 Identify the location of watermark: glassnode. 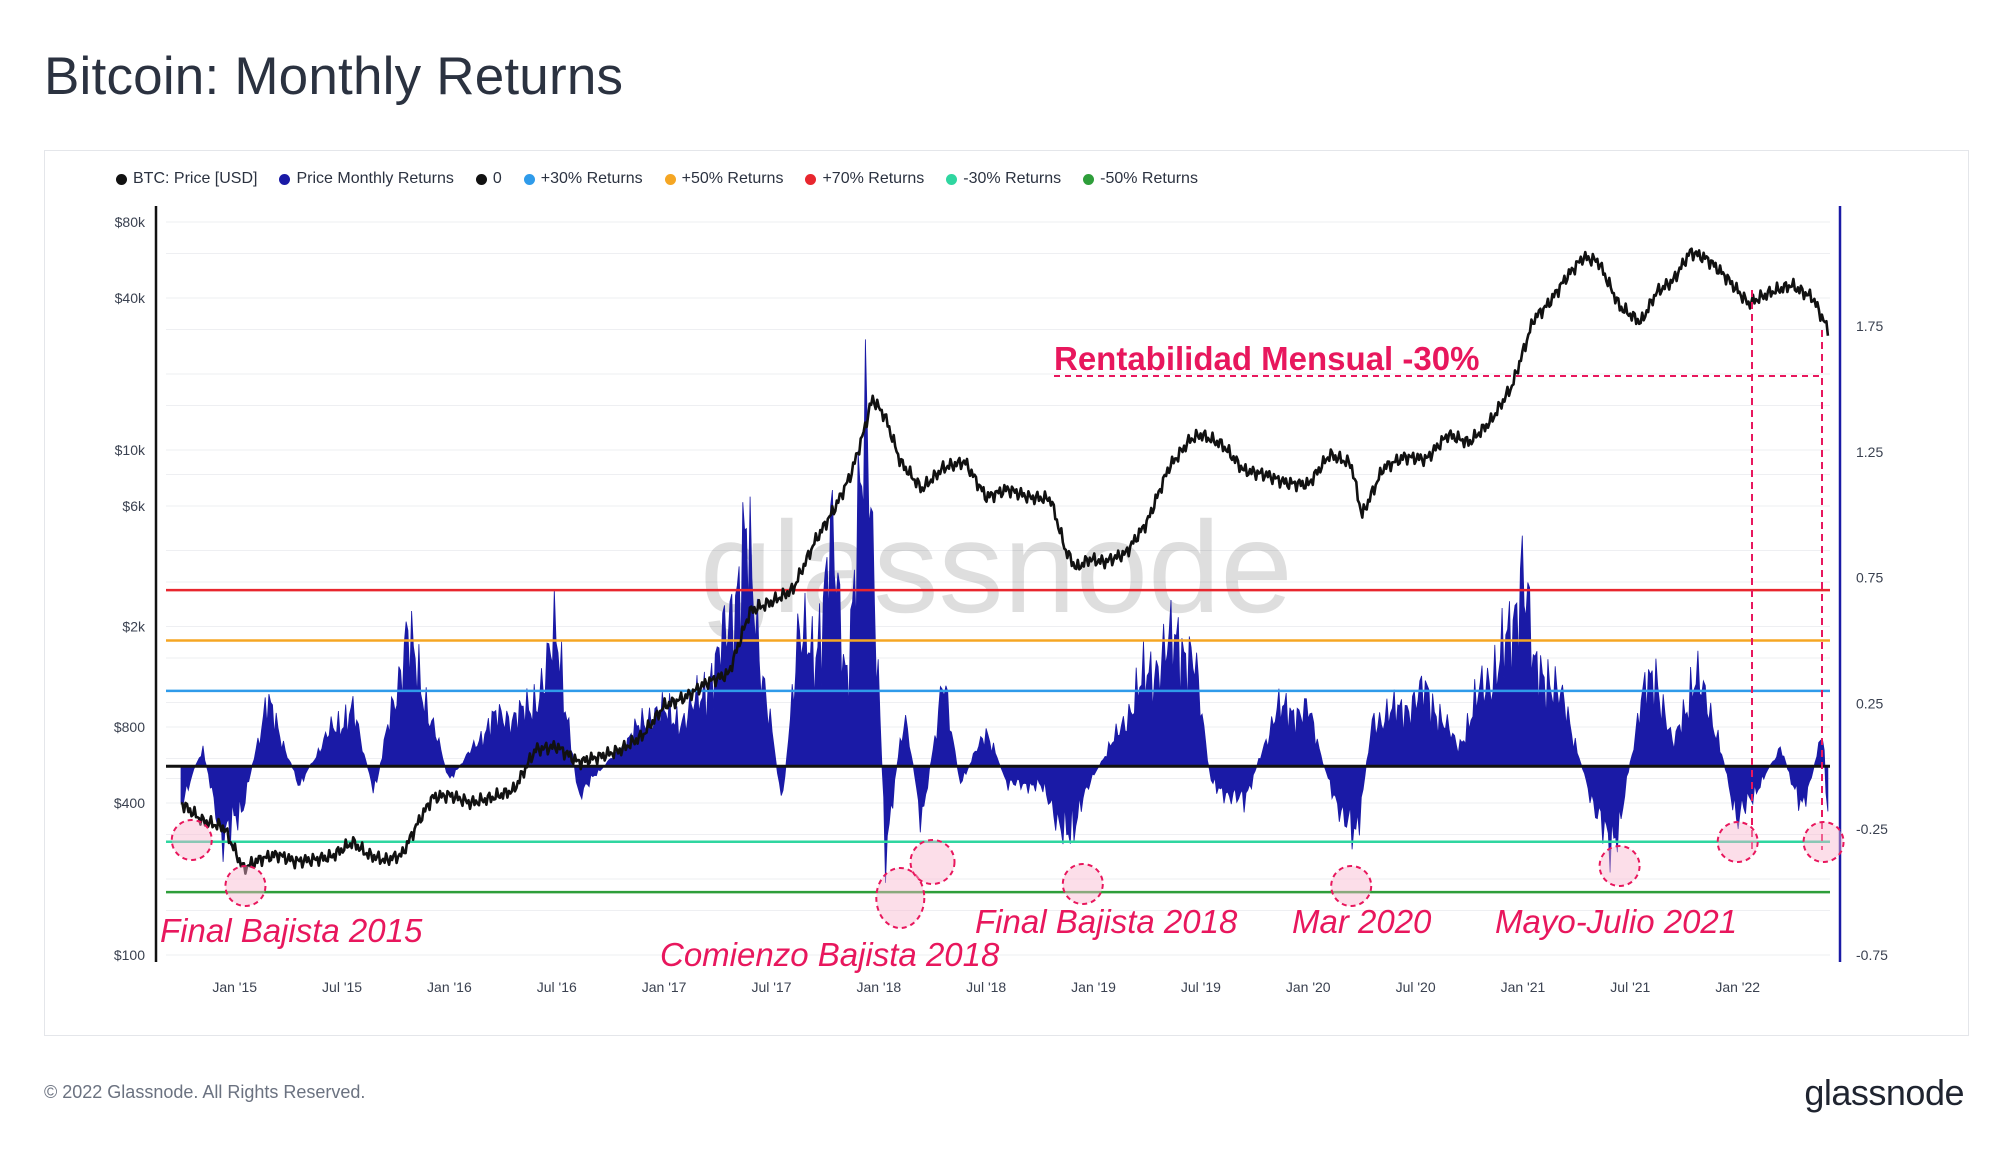
(996, 567).